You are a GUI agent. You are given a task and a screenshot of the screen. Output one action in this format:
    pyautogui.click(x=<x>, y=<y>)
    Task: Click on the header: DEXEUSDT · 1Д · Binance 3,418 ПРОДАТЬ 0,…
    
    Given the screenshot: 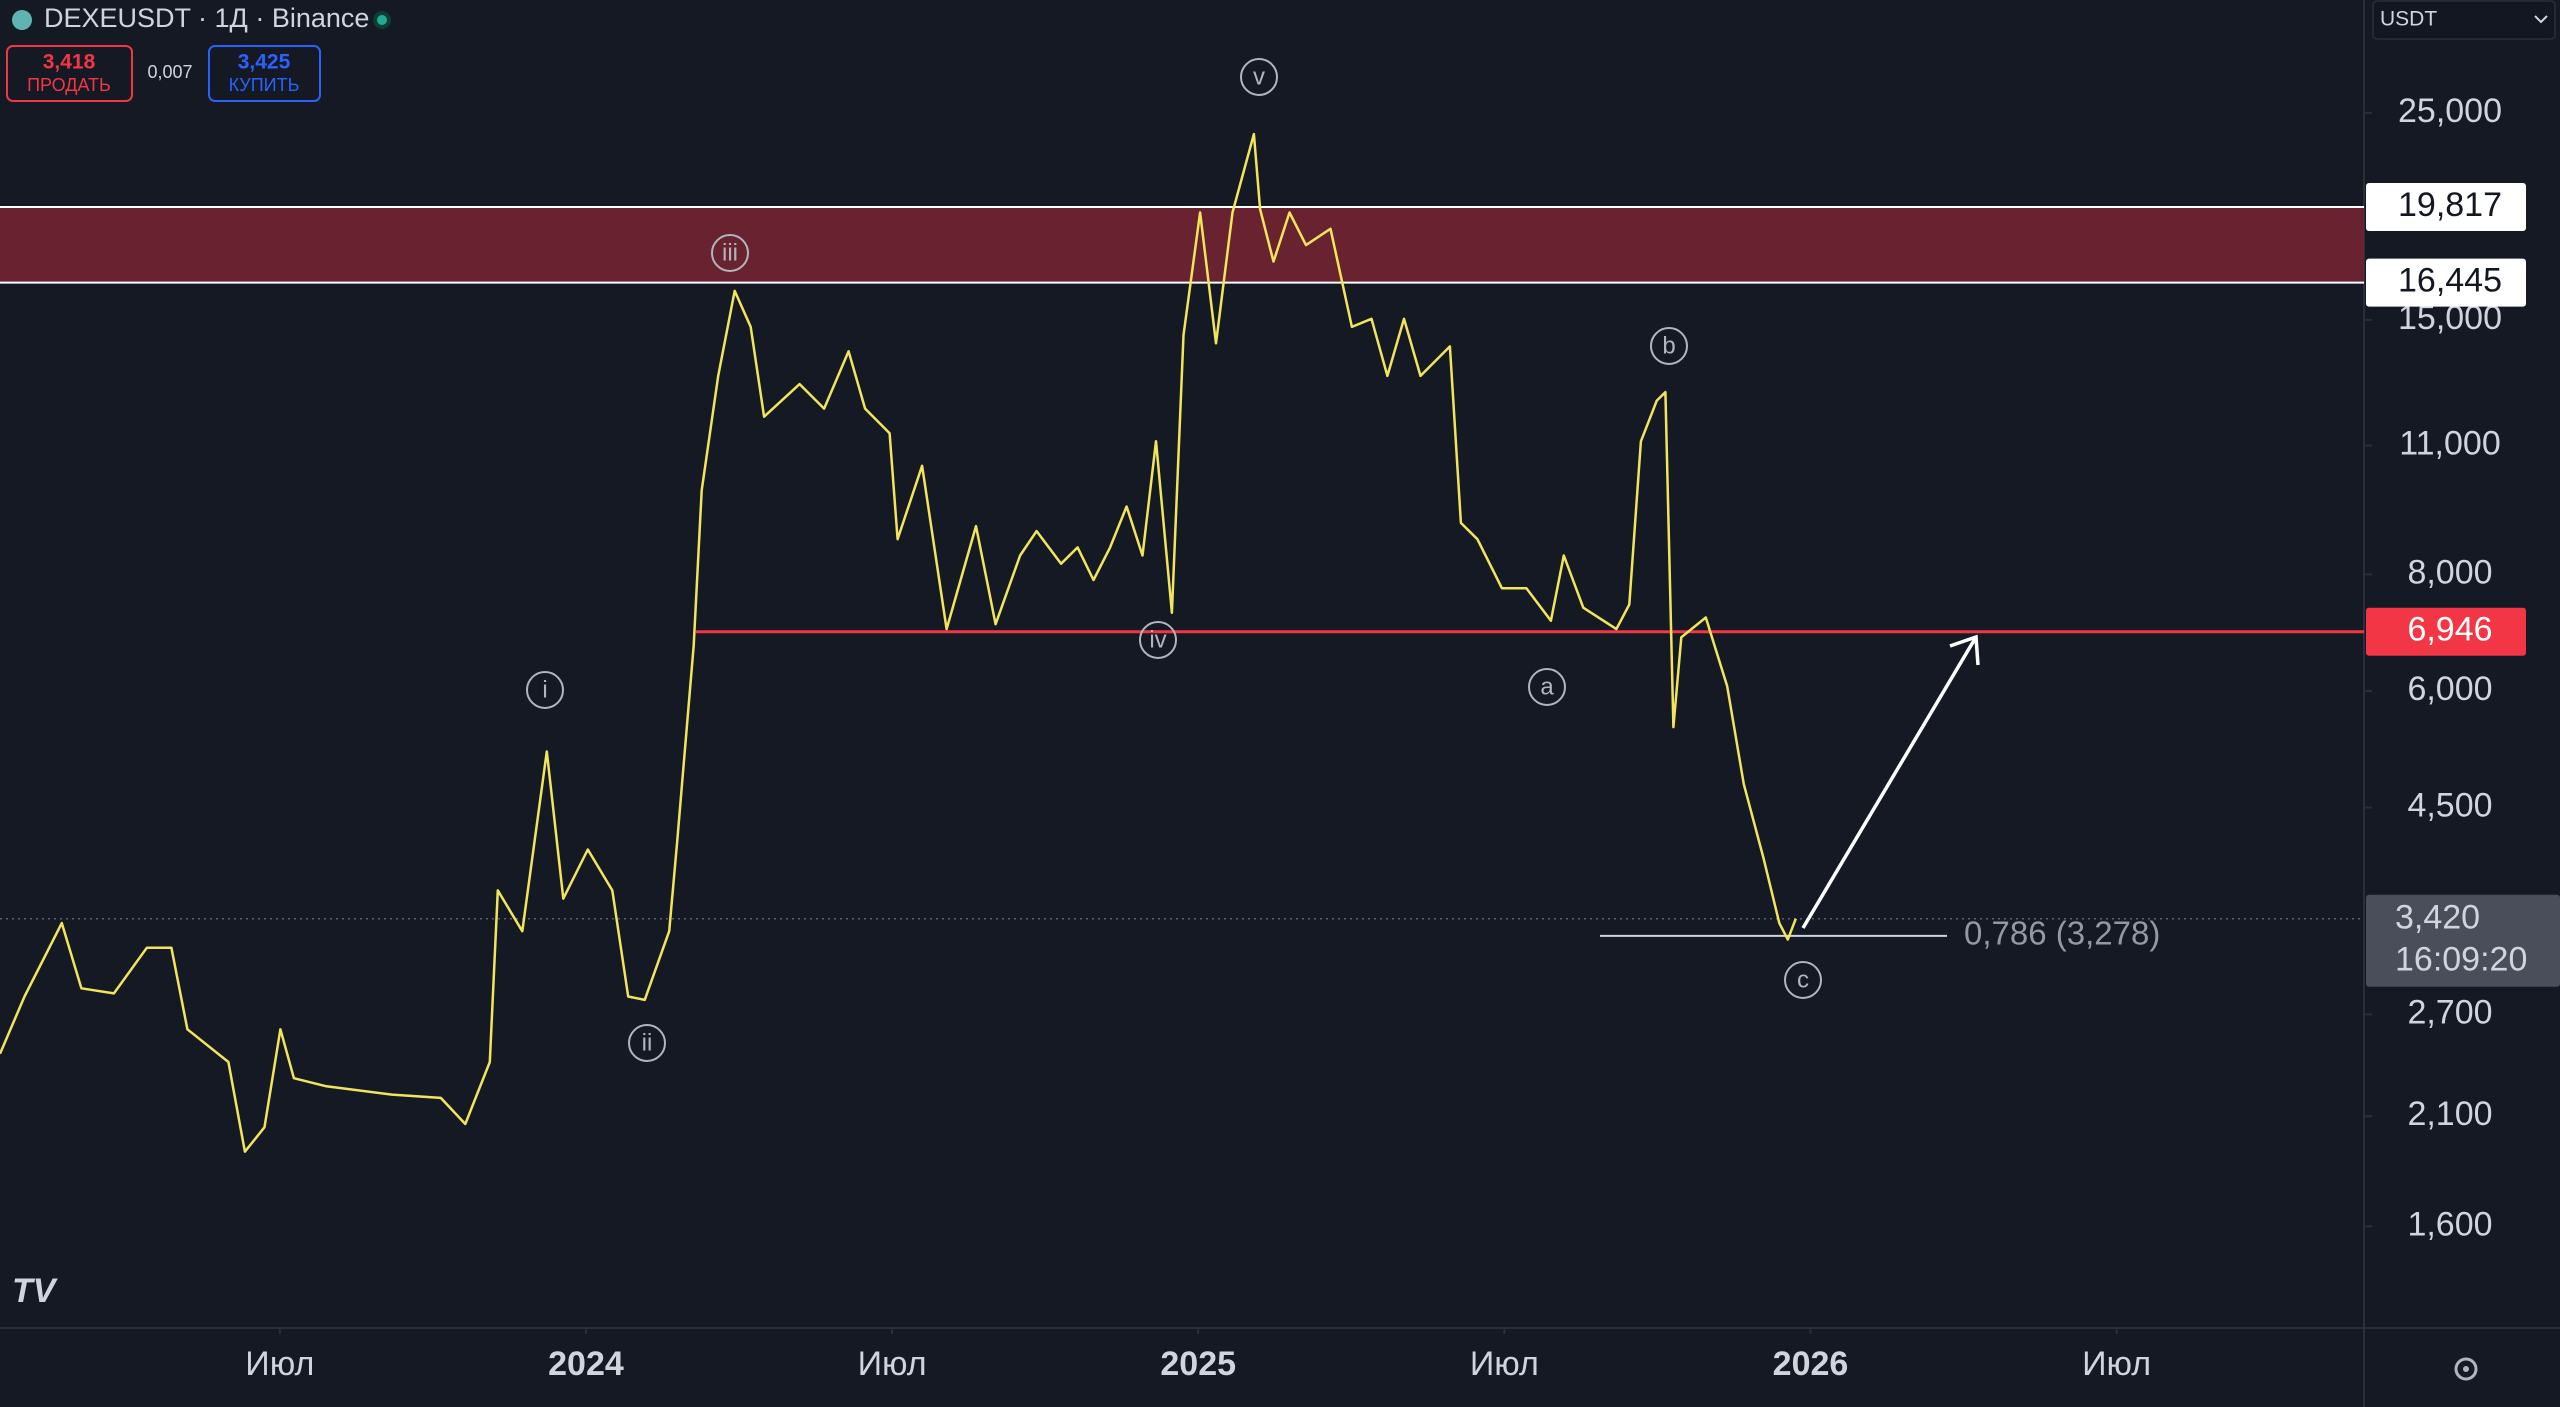 What is the action you would take?
    pyautogui.click(x=1281, y=51)
    